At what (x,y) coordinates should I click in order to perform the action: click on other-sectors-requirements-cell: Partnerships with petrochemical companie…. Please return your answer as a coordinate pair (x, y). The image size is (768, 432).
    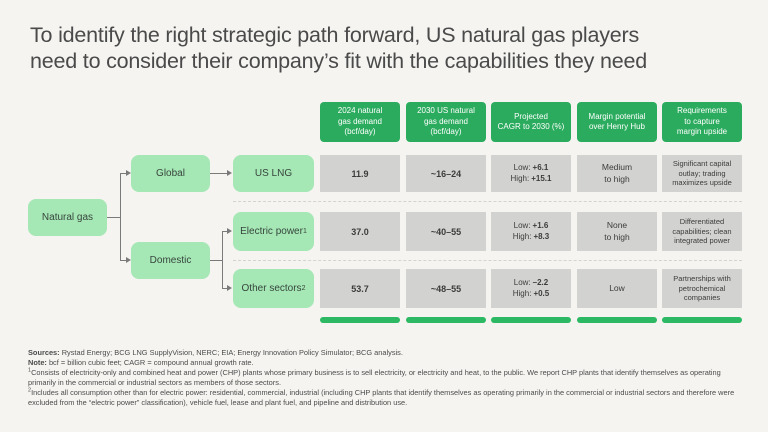
    Looking at the image, I should click on (702, 288).